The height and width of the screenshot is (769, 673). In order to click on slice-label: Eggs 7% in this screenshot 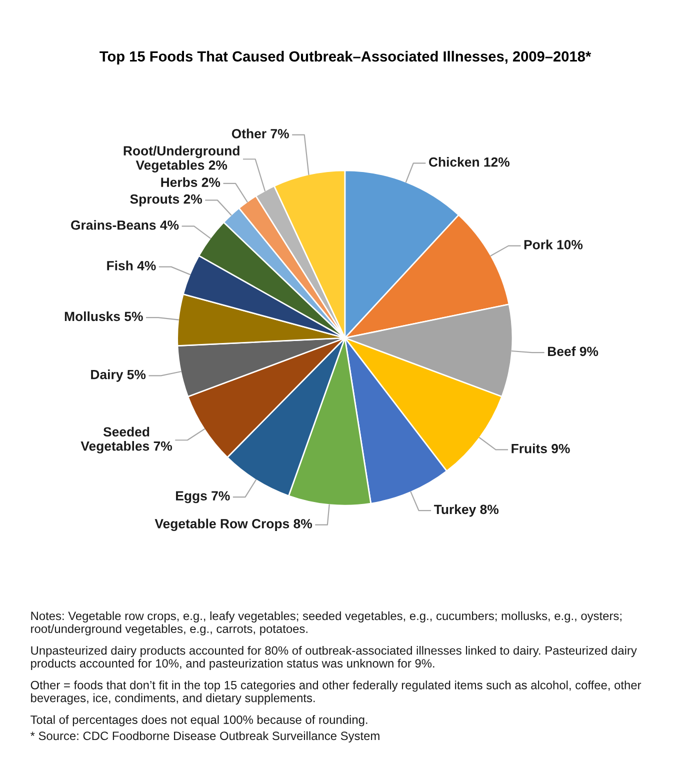, I will do `click(203, 497)`.